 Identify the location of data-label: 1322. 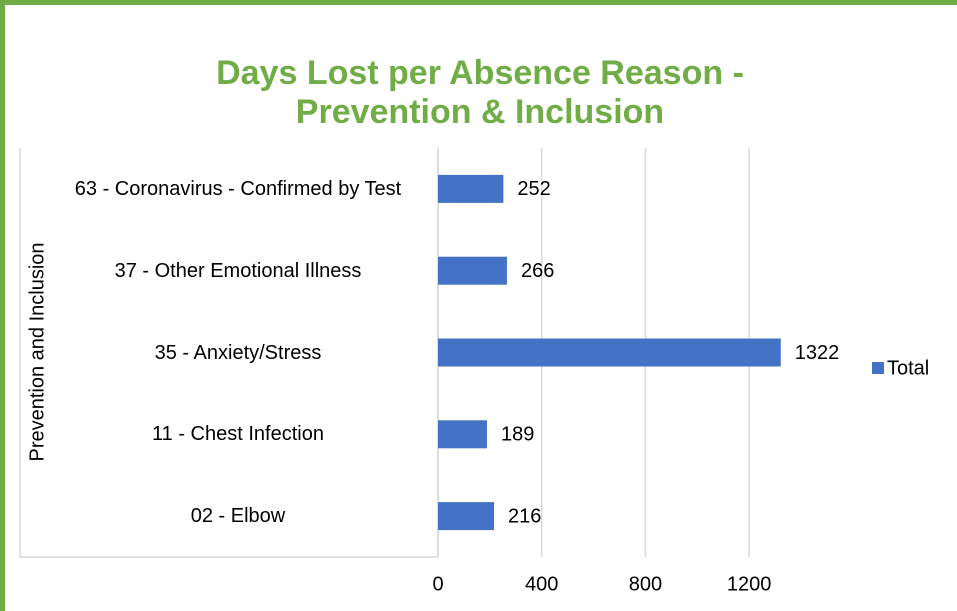
(817, 353).